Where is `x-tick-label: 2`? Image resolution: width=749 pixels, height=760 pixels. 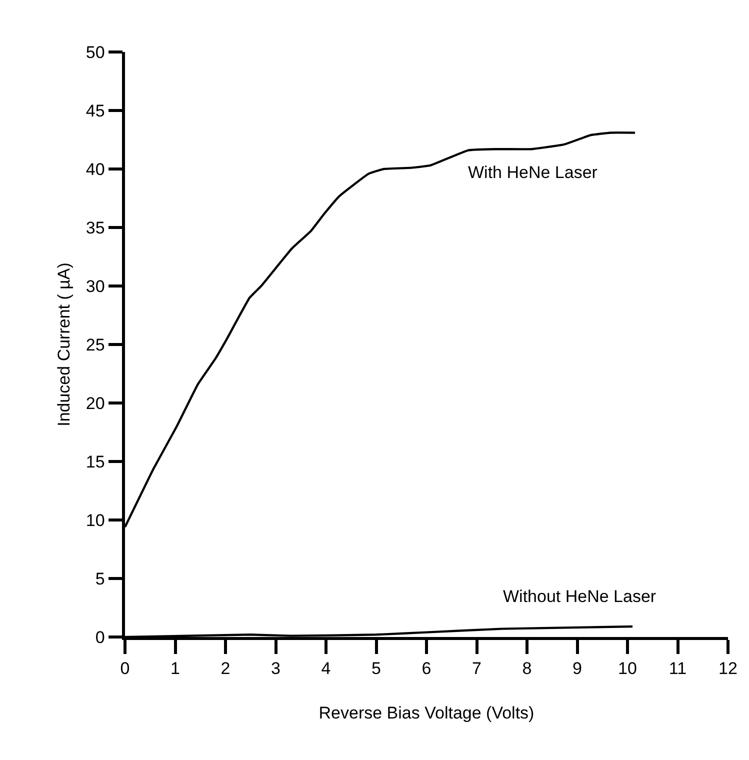
x-tick-label: 2 is located at coordinates (225, 668).